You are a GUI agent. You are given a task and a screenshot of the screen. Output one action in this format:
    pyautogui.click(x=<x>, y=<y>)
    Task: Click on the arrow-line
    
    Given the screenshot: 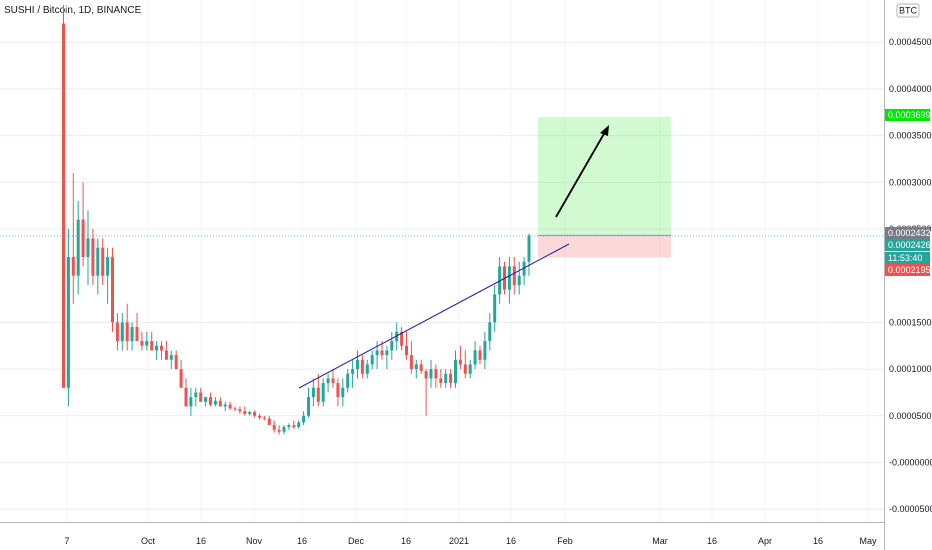 What is the action you would take?
    pyautogui.click(x=580, y=174)
    